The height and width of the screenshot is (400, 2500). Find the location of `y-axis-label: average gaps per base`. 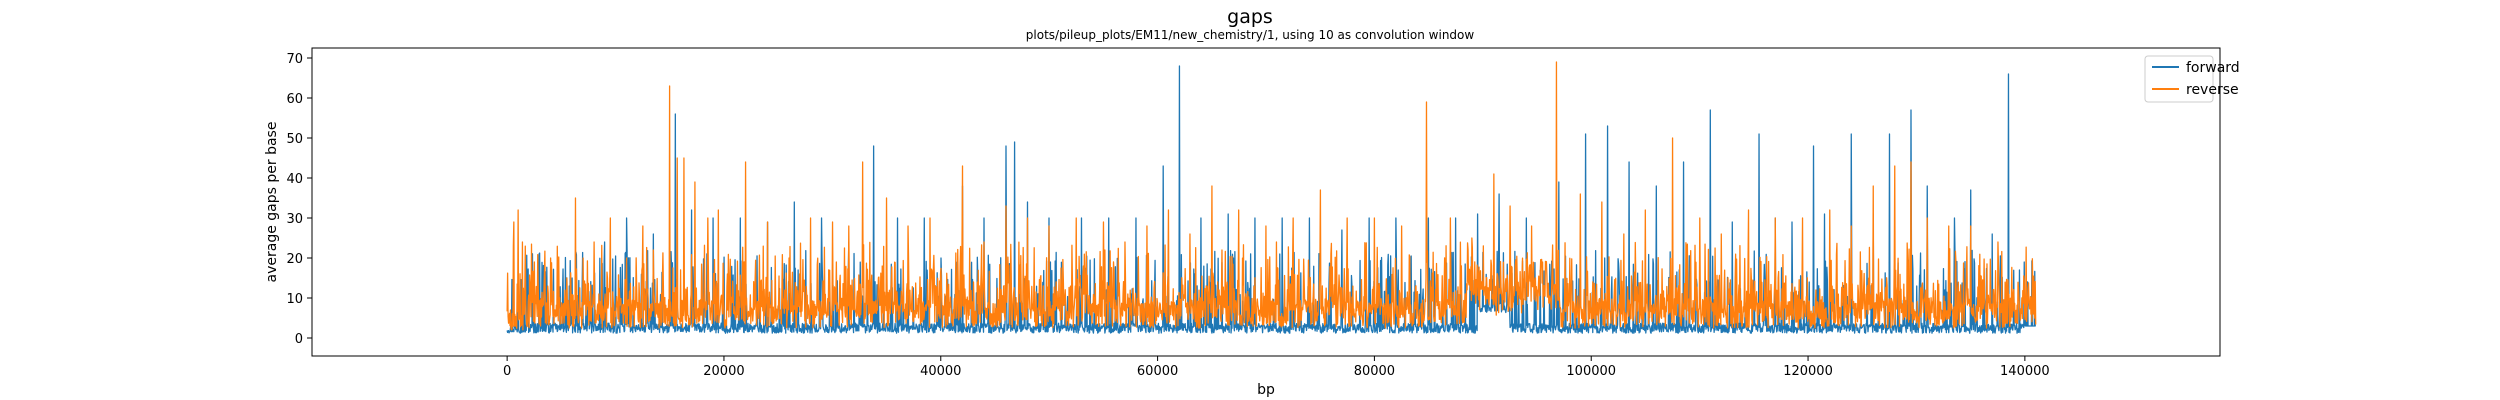

y-axis-label: average gaps per base is located at coordinates (272, 202).